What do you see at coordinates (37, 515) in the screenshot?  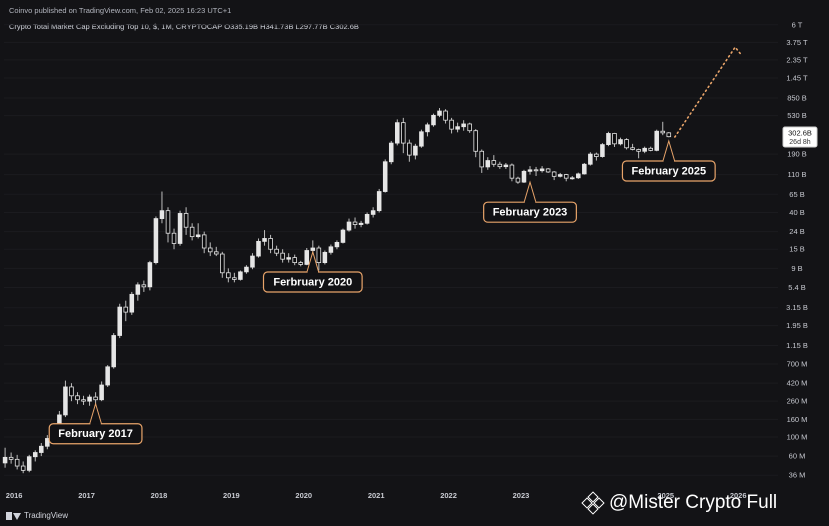 I see `tradingview-footer: TradingView` at bounding box center [37, 515].